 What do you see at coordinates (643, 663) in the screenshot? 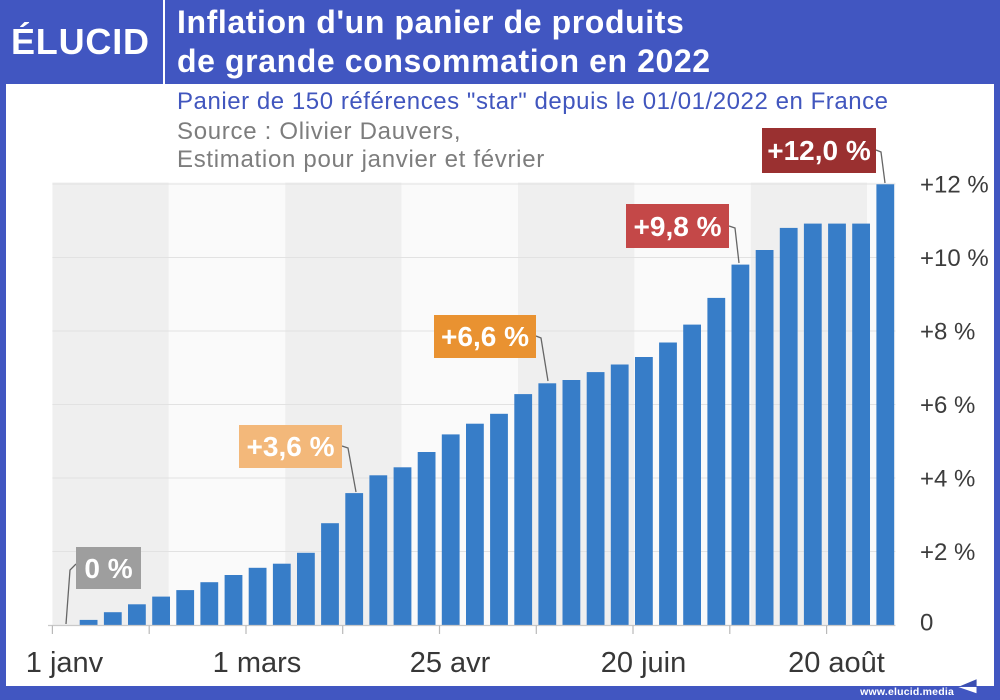
I see `svg-text: 20 juin` at bounding box center [643, 663].